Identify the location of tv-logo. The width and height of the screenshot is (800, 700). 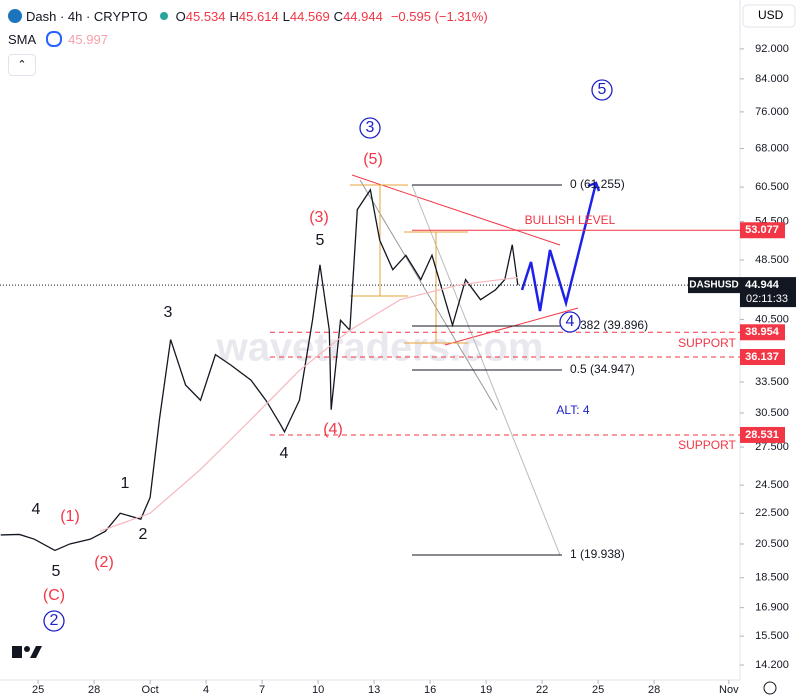
(27, 652).